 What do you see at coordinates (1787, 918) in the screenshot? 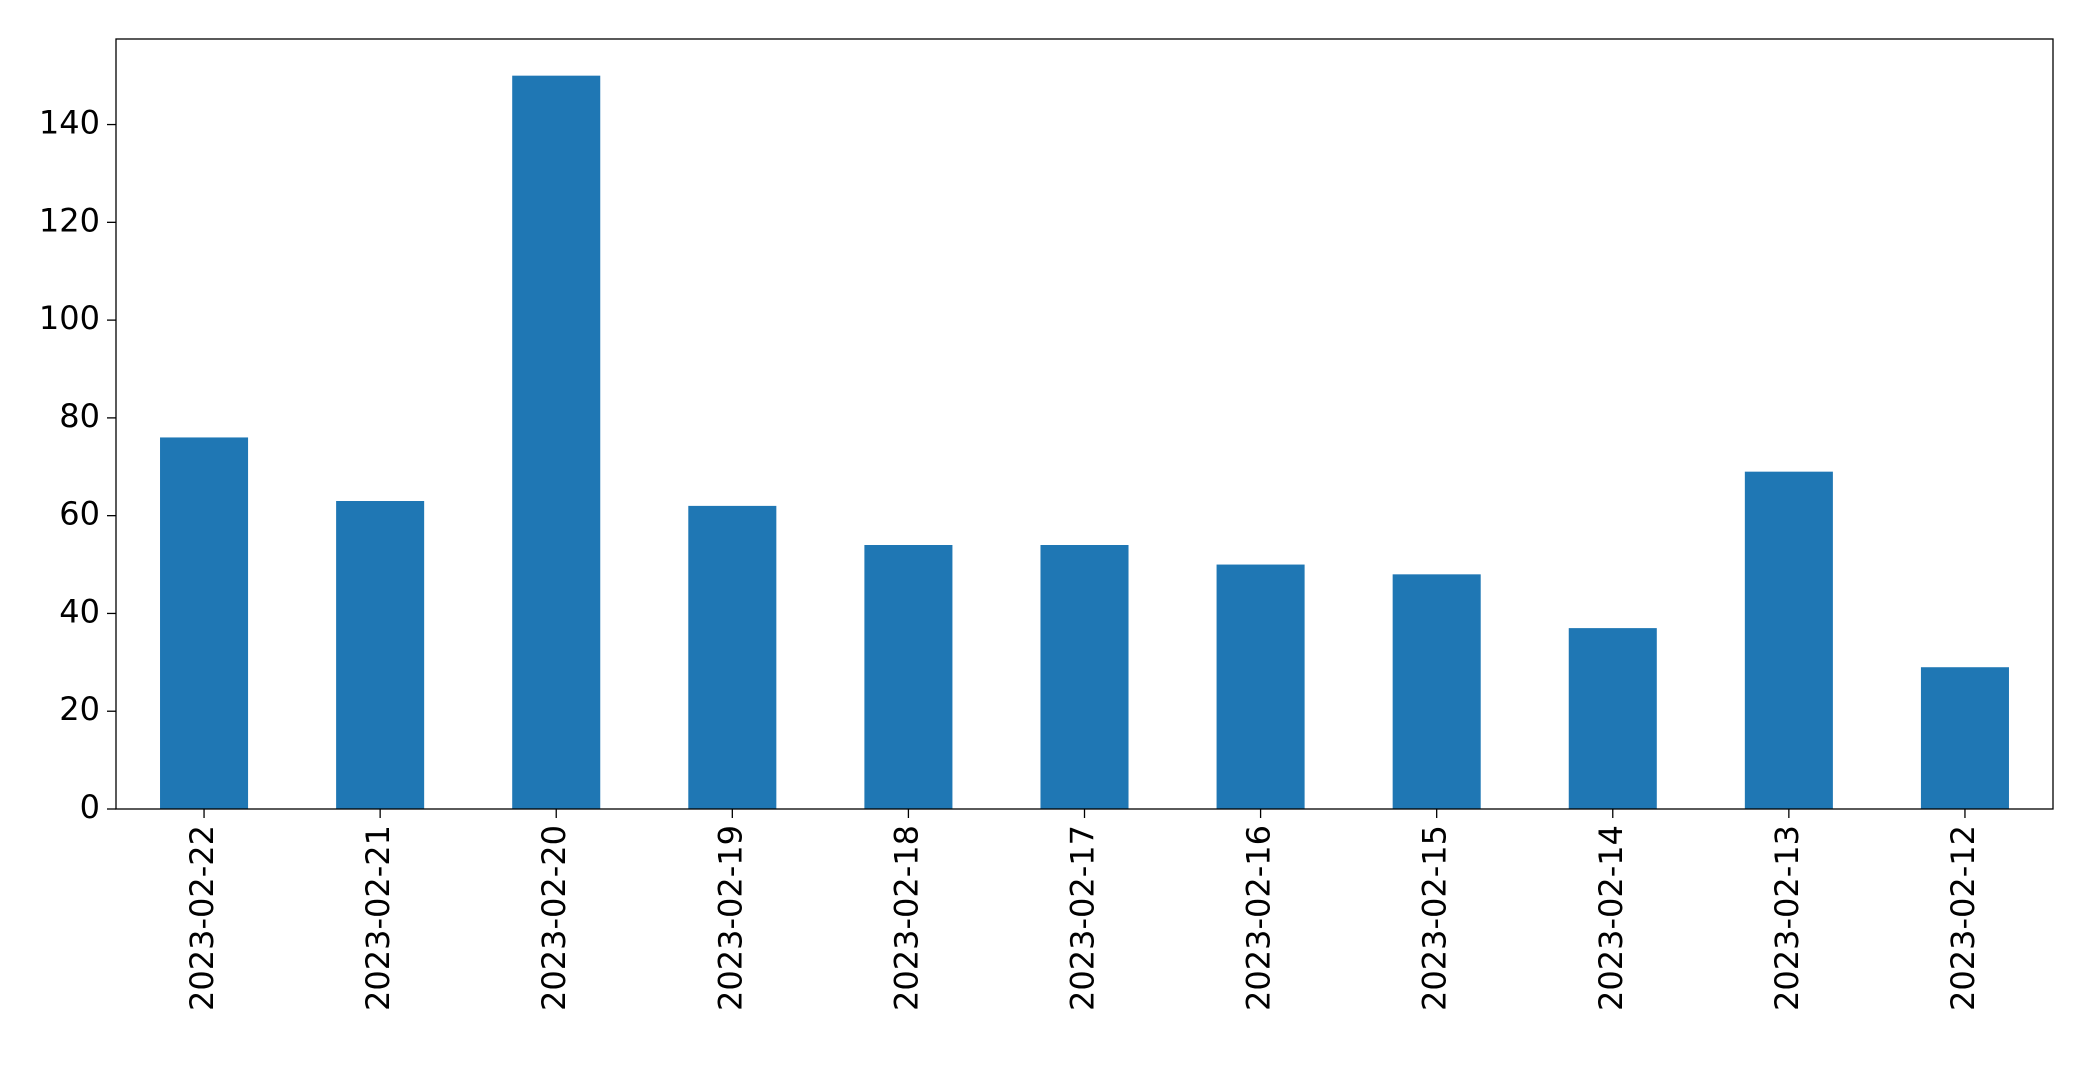
I see `x-tick-label: 2023-02-13` at bounding box center [1787, 918].